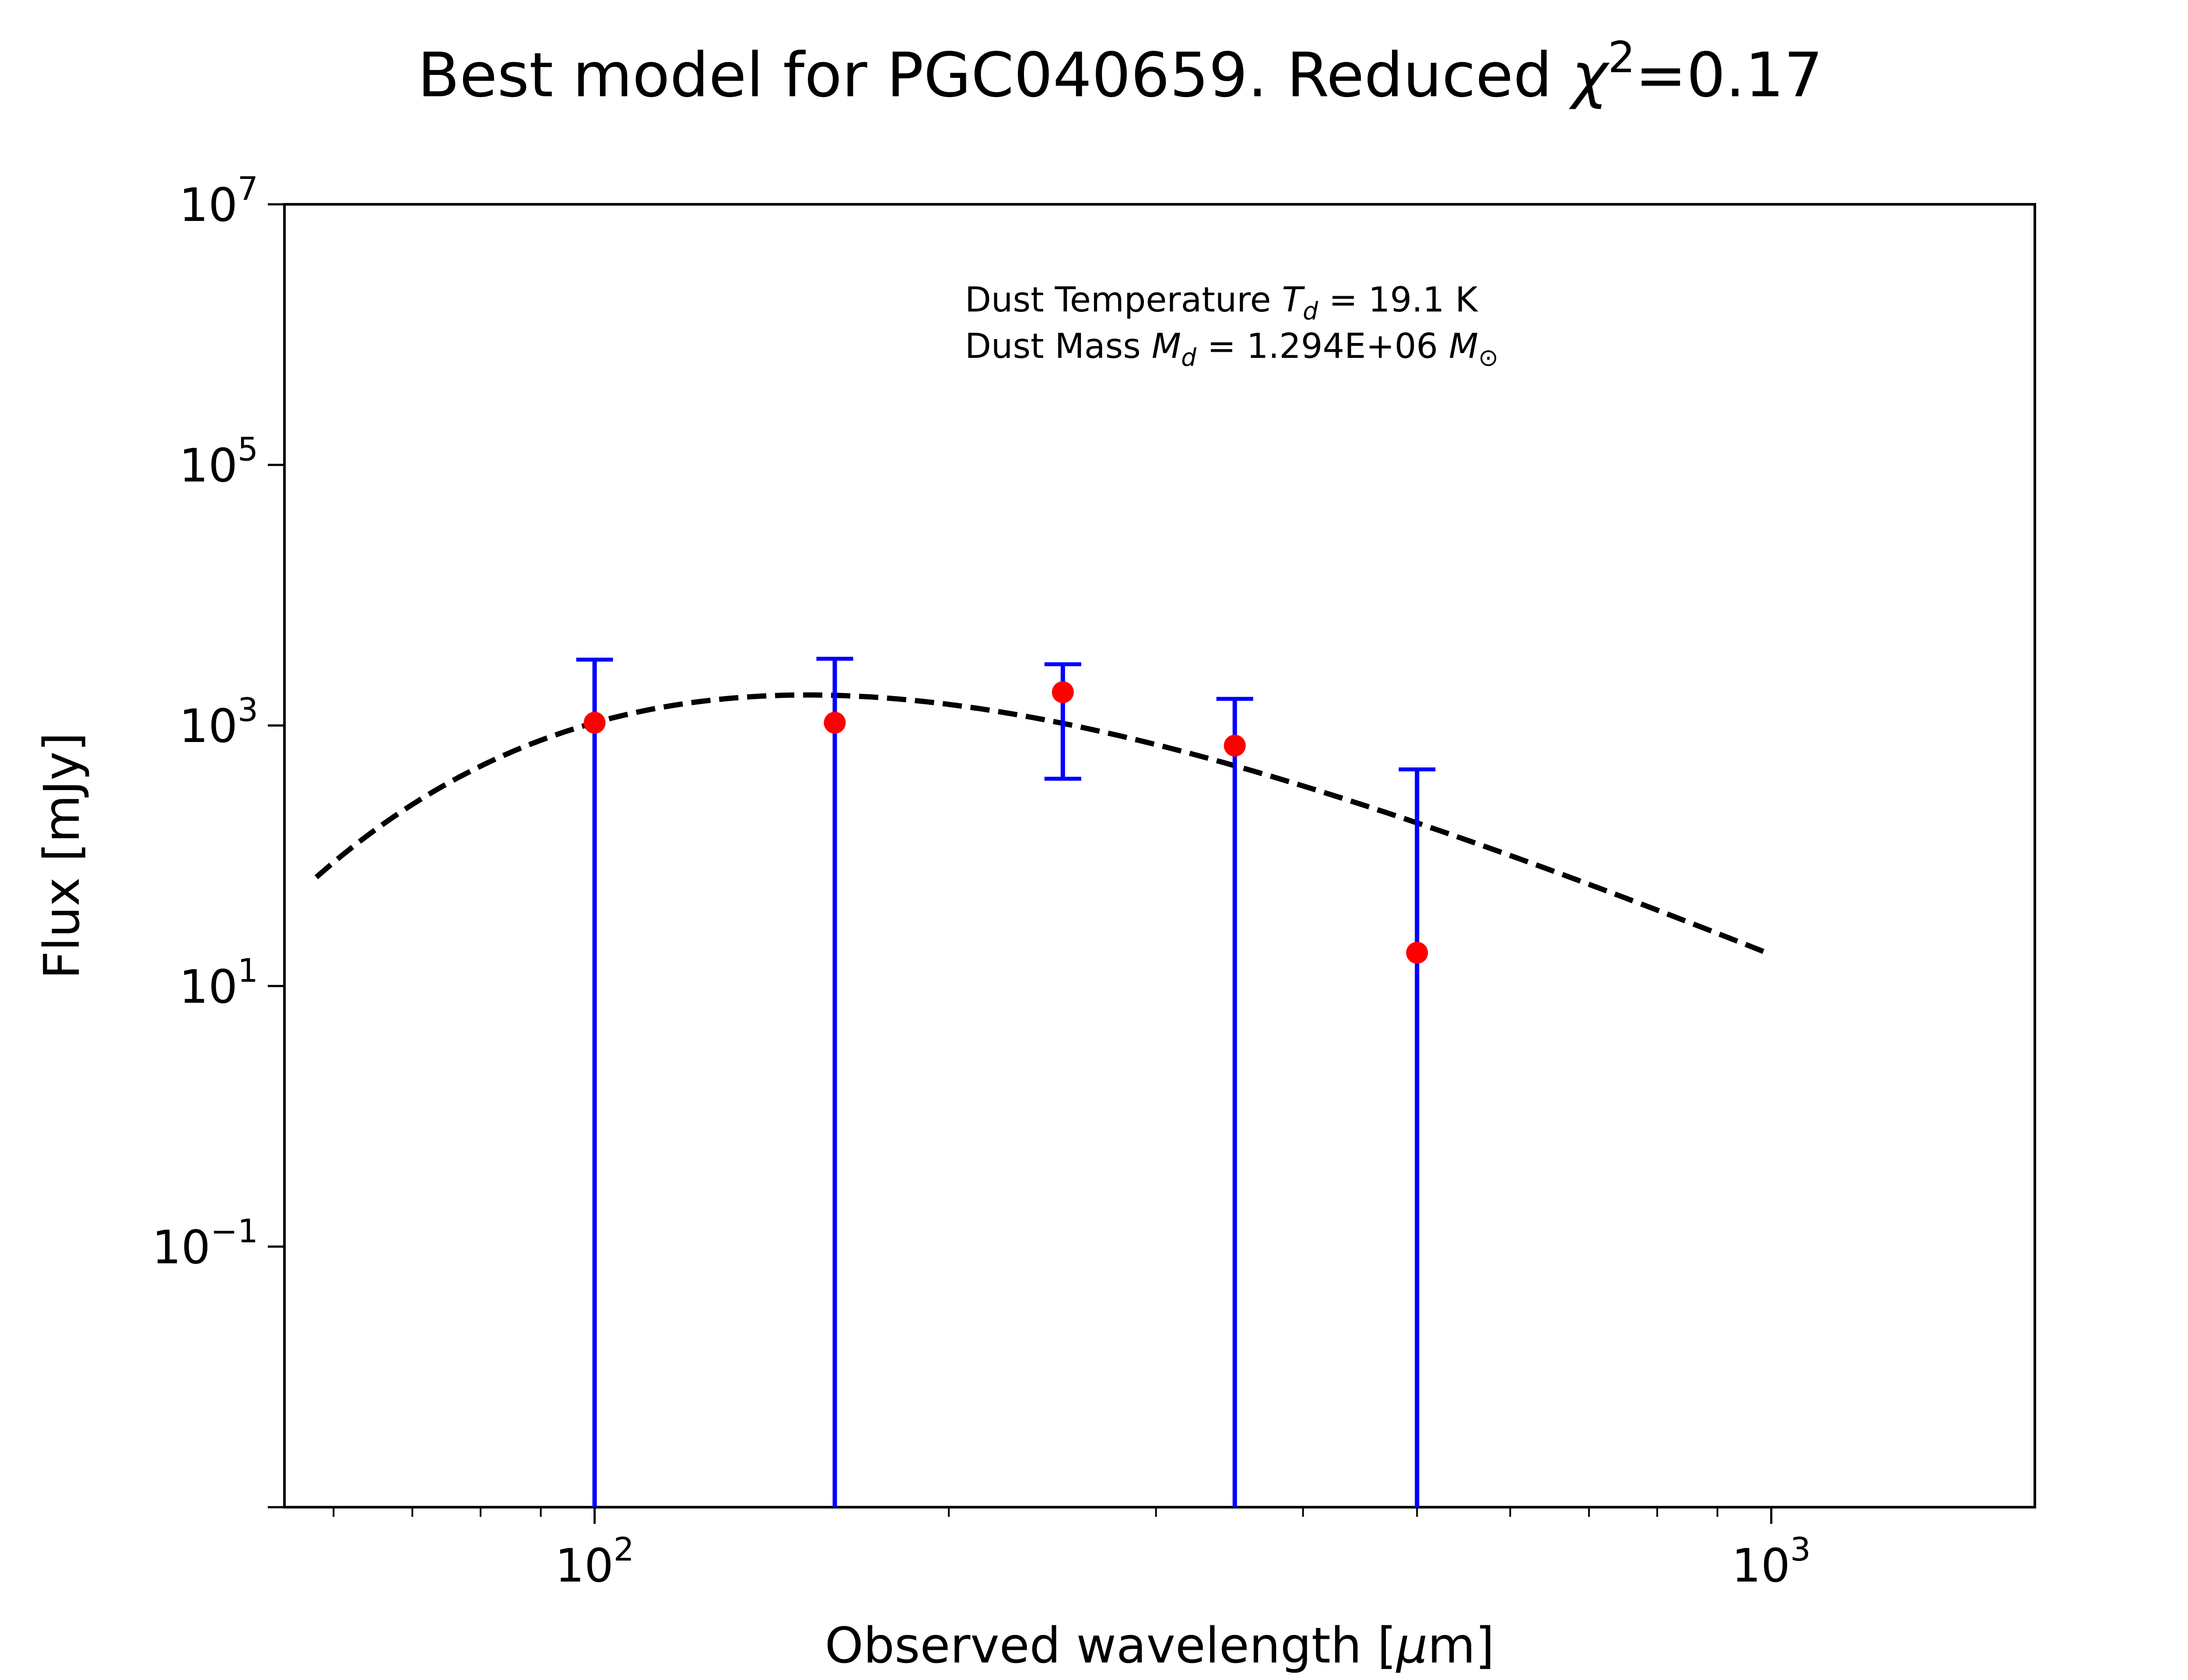  What do you see at coordinates (624, 1549) in the screenshot?
I see `x-tick-exponent: 2` at bounding box center [624, 1549].